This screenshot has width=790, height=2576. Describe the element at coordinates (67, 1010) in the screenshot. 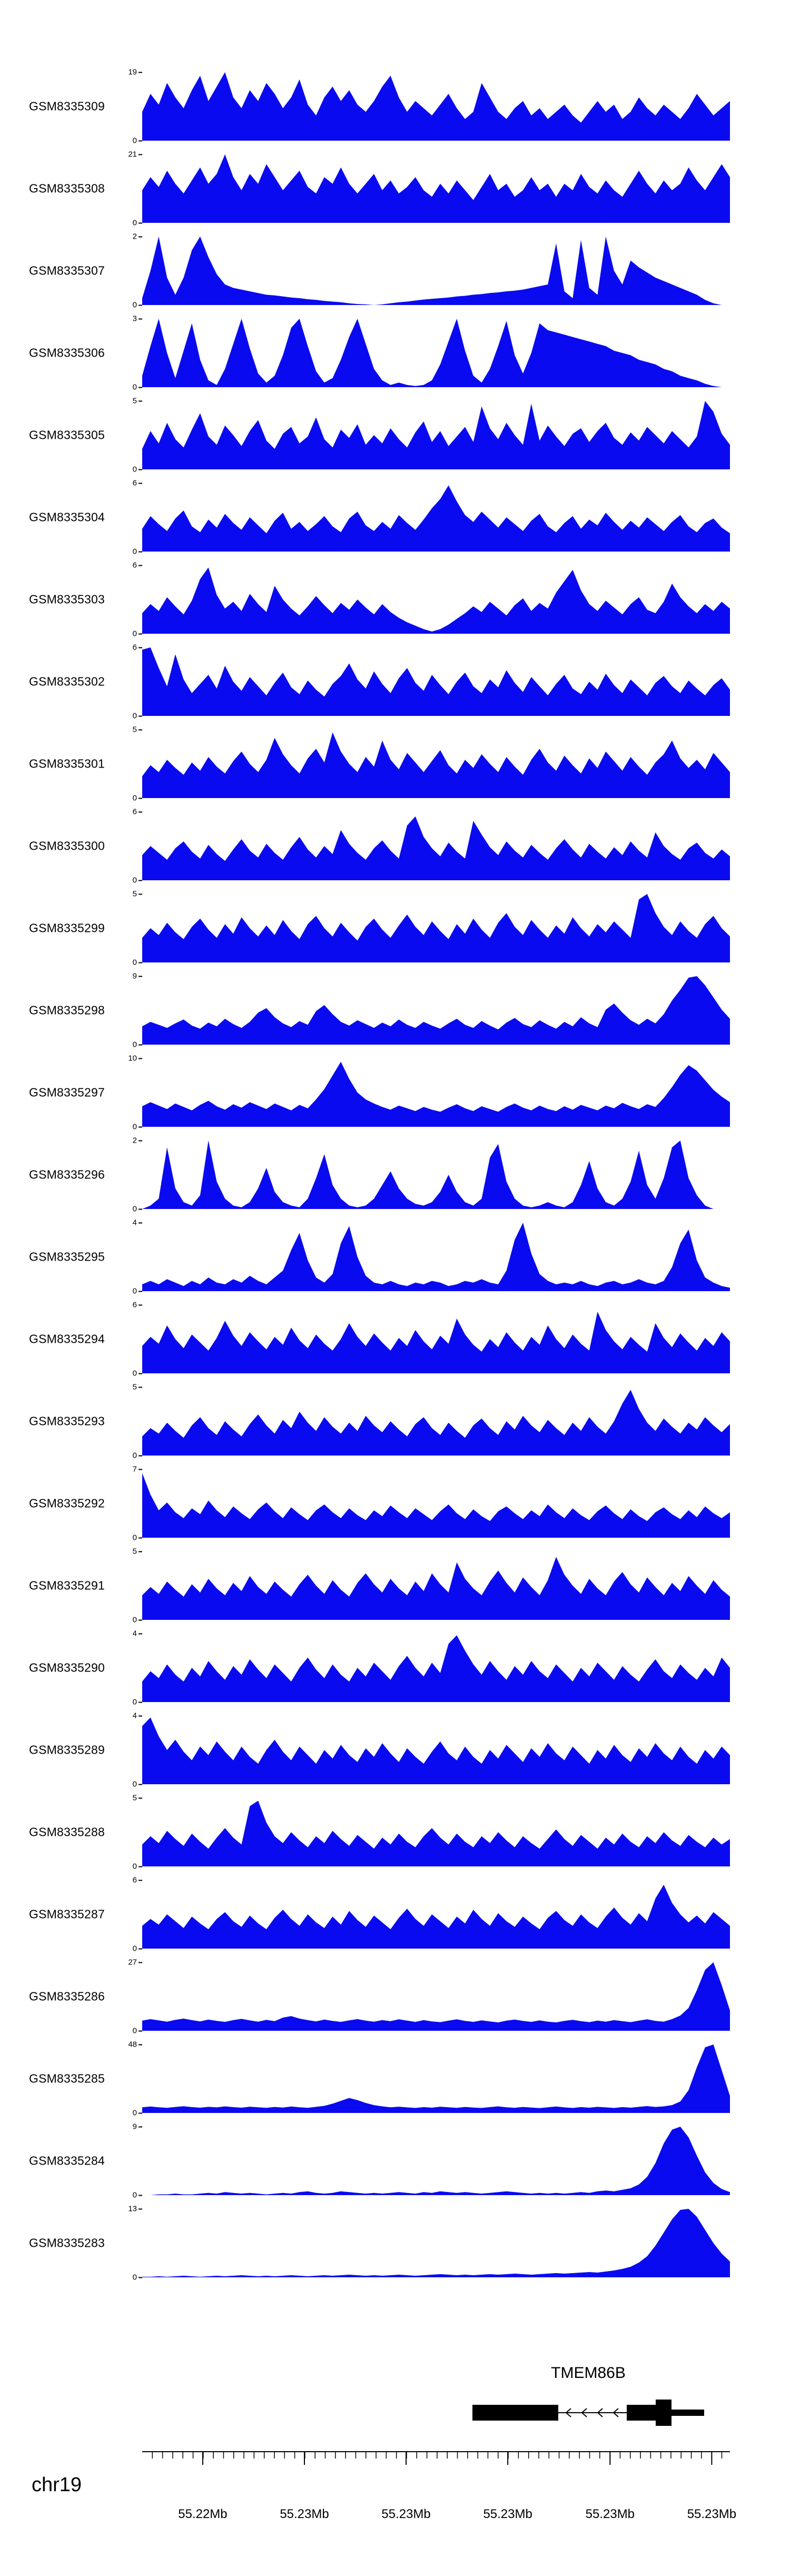

I see `track-label: GSM8335298` at that location.